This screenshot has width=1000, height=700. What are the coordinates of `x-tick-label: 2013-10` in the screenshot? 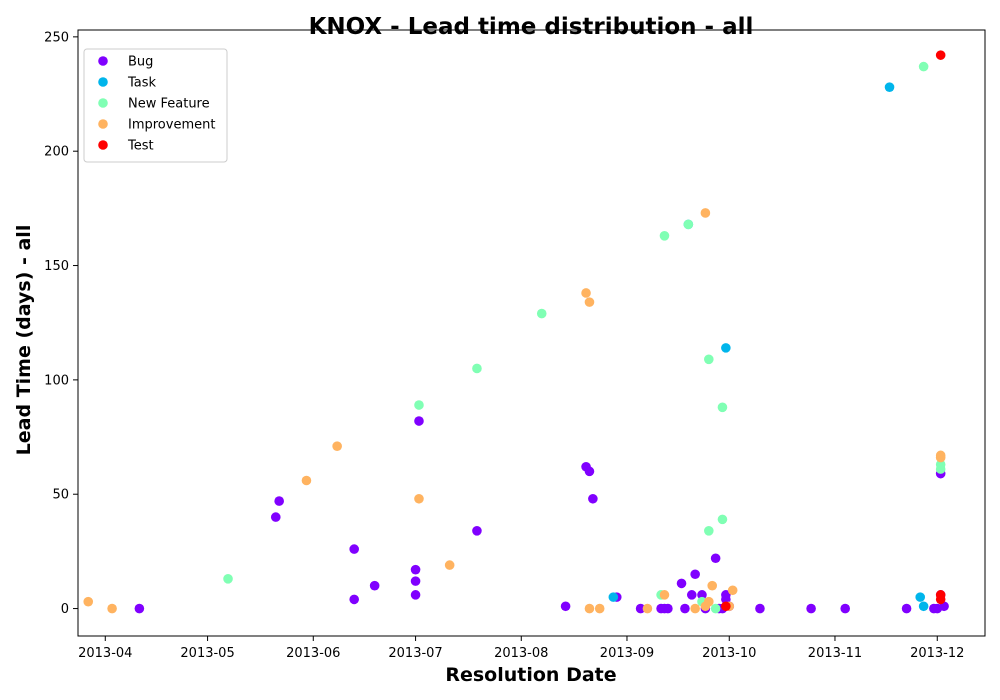 It's located at (729, 653).